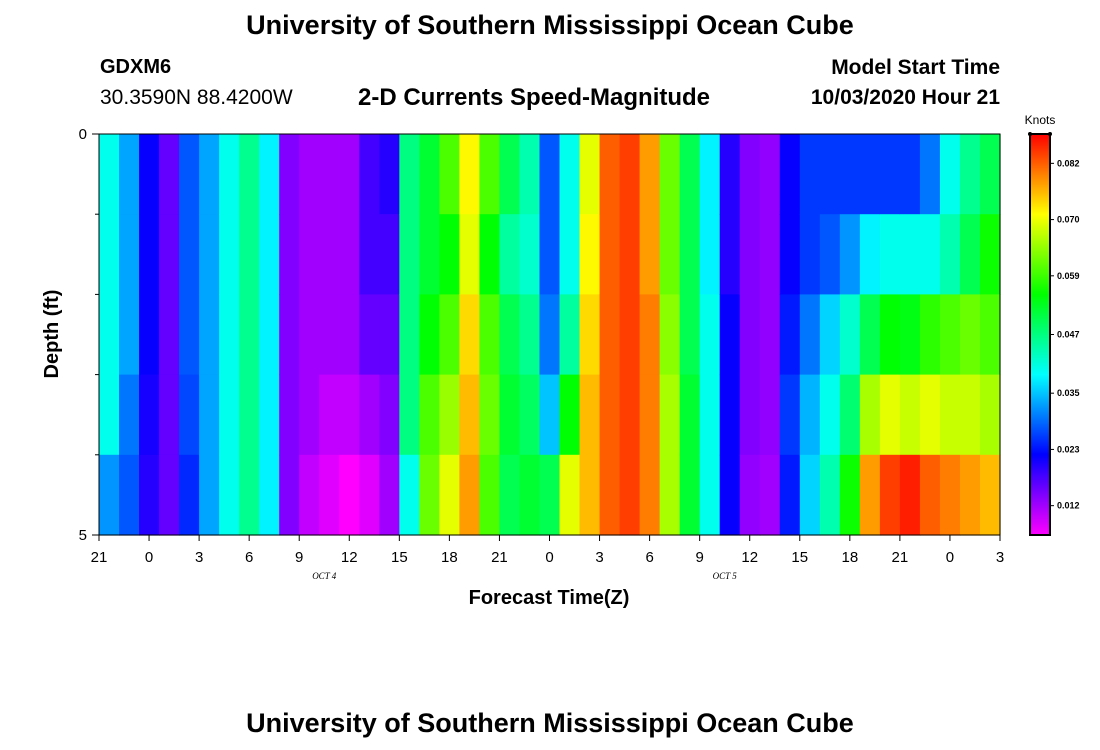  I want to click on x-tick-label: 0, so click(950, 557).